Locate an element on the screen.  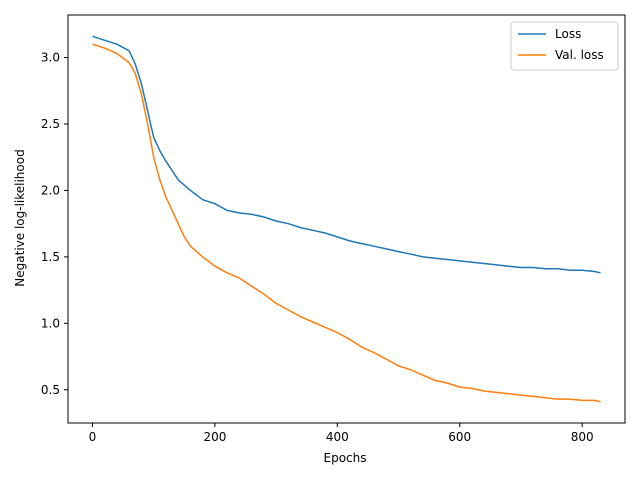
y-tick-label: 3.0 is located at coordinates (50, 58).